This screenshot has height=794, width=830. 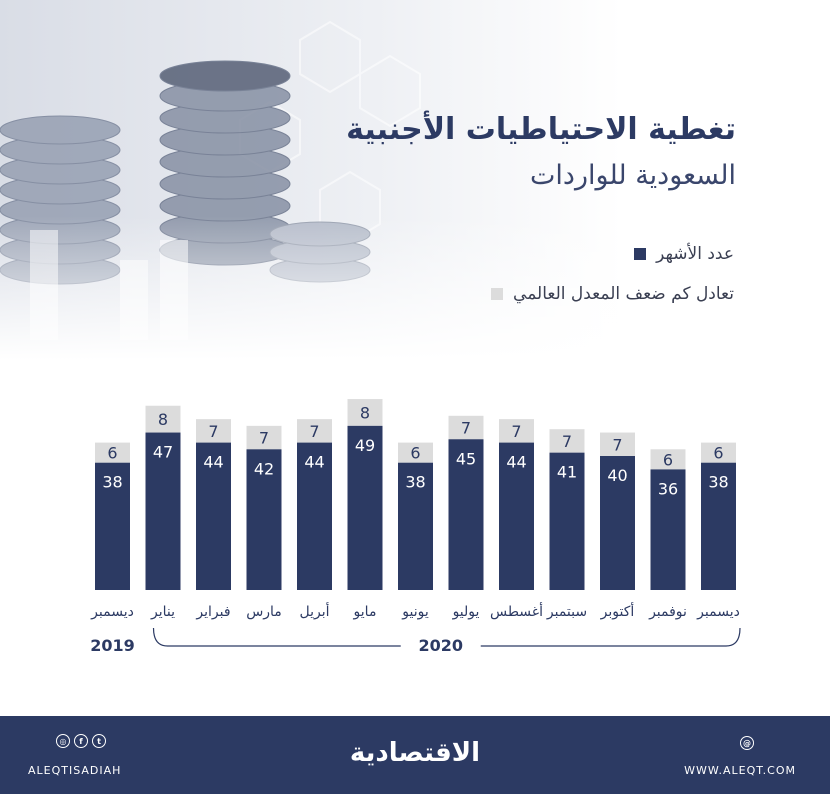 What do you see at coordinates (212, 612) in the screenshot?
I see `x-tick-label: فبراير` at bounding box center [212, 612].